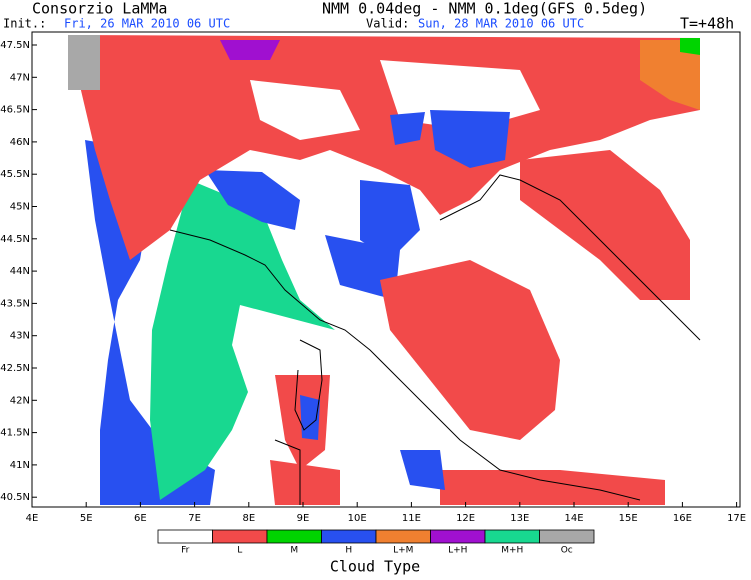 This screenshot has width=751, height=580. What do you see at coordinates (248, 518) in the screenshot?
I see `x-tick-label: 8E` at bounding box center [248, 518].